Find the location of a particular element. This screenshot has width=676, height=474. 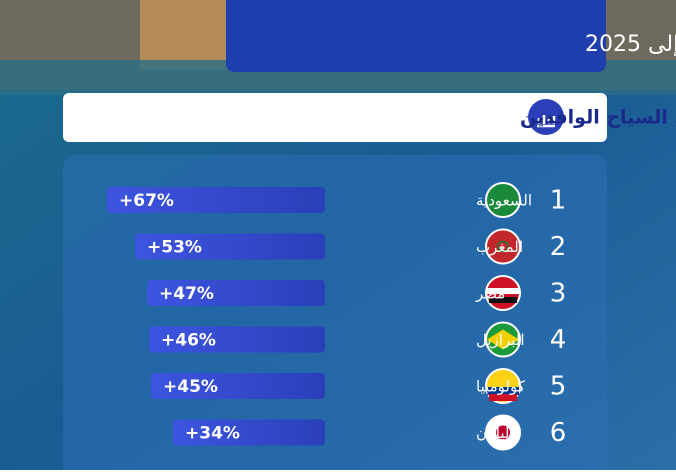

icon-glyph is located at coordinates (546, 121).